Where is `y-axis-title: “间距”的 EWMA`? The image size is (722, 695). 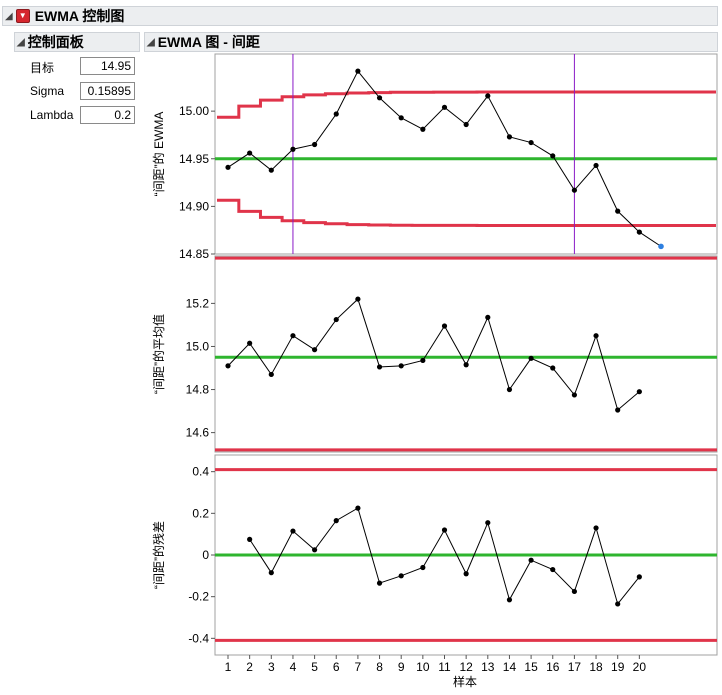
y-axis-title: “间距”的 EWMA is located at coordinates (158, 154).